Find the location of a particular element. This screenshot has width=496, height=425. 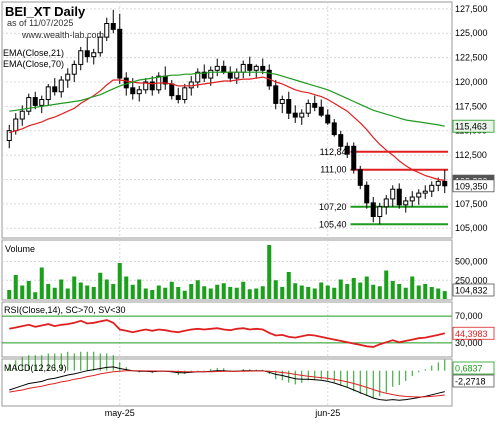

legend-ema21: EMA(Close,21) is located at coordinates (33, 53).